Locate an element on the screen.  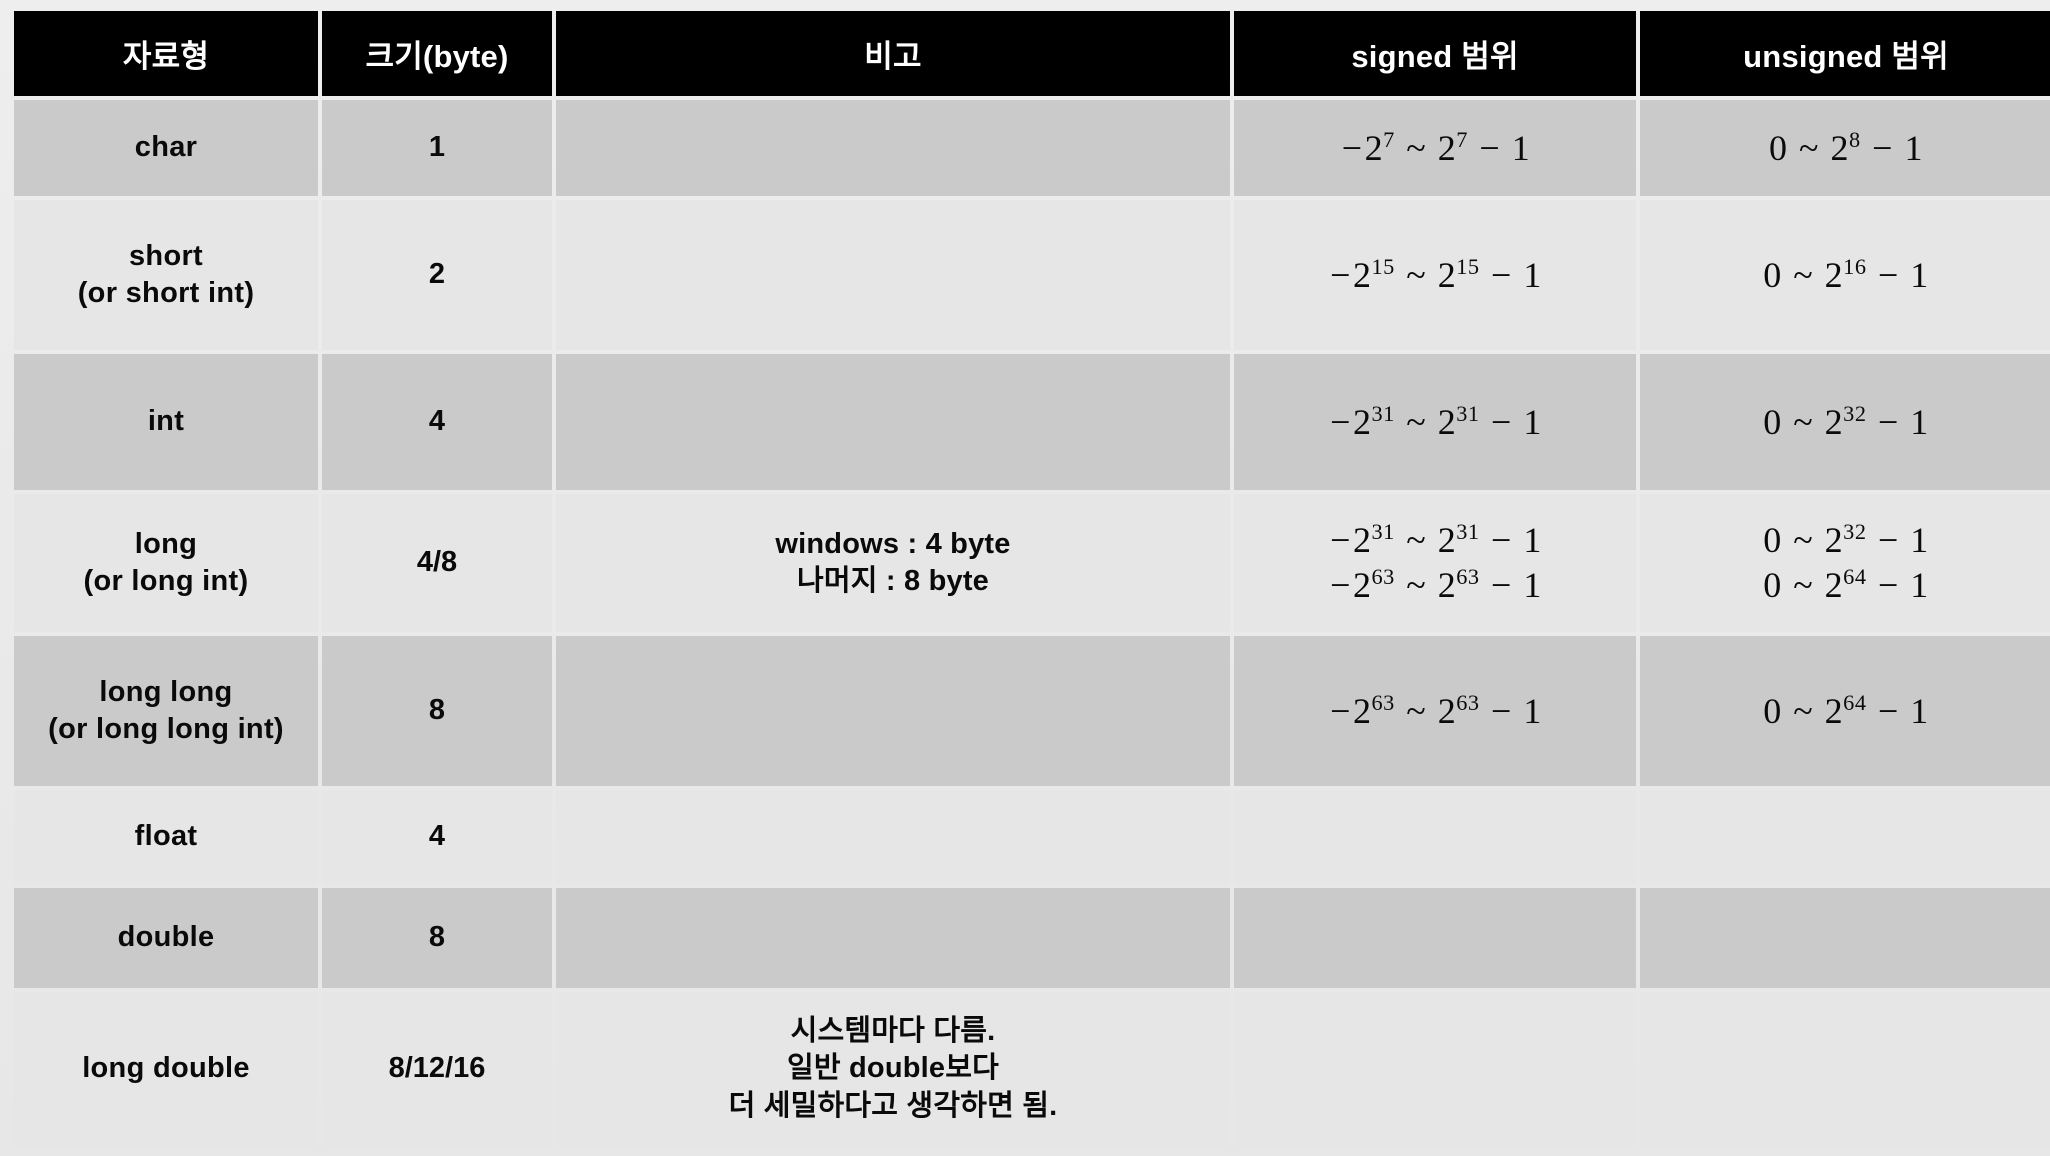
type-name-line: long is located at coordinates (166, 543).